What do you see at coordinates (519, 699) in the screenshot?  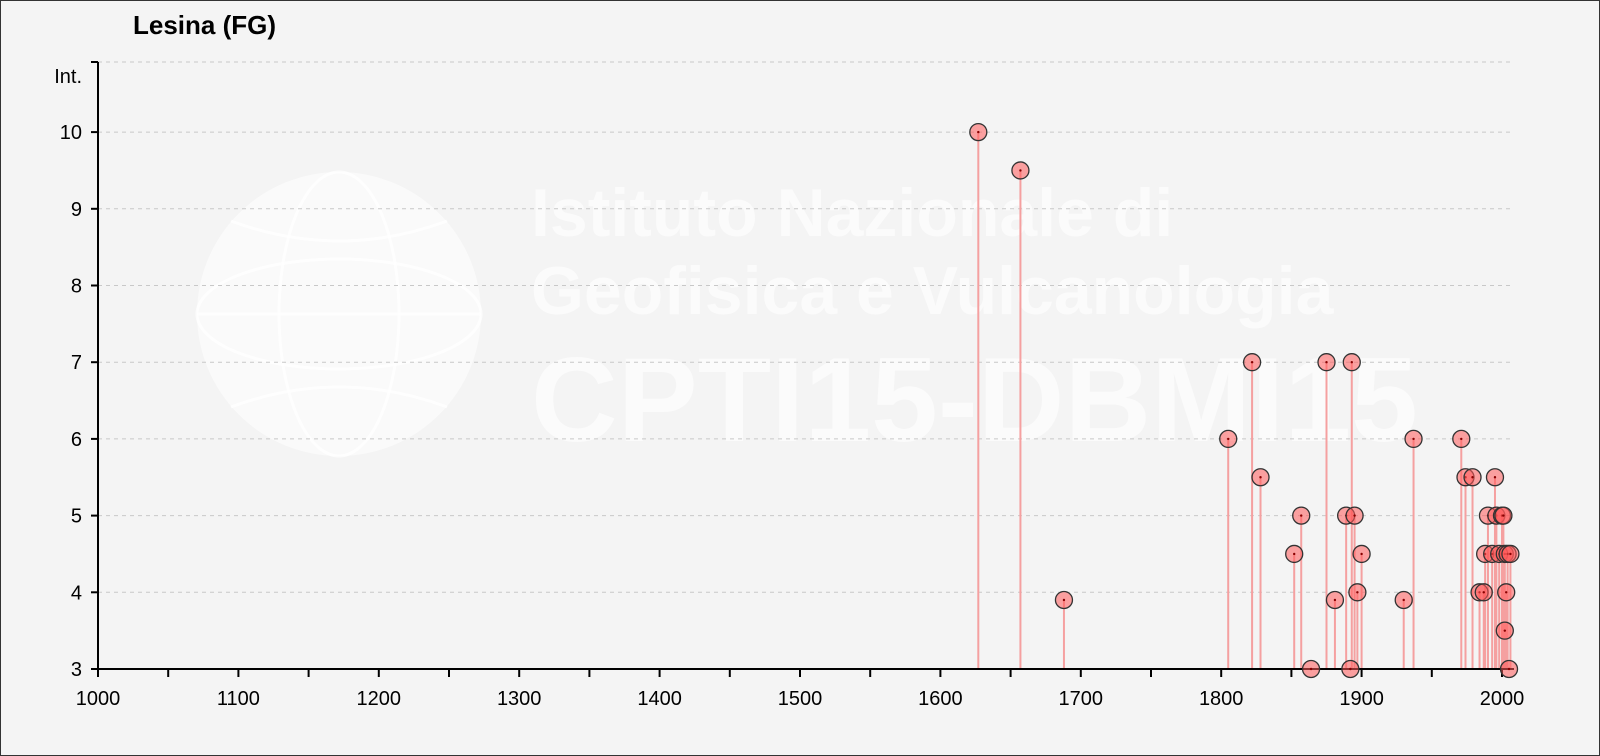 I see `x-tick-label-1300: 1300` at bounding box center [519, 699].